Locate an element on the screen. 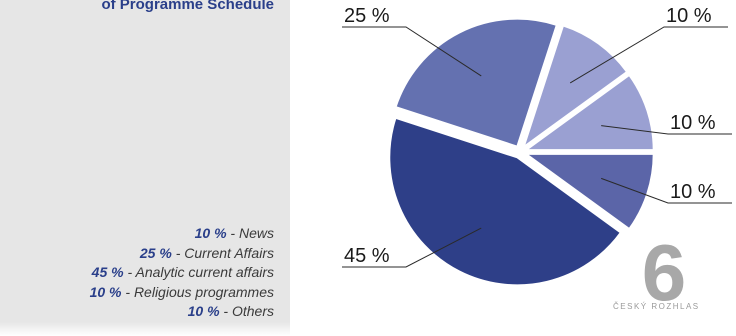 Image resolution: width=736 pixels, height=336 pixels. legend-item-label: Analytic current affairs is located at coordinates (205, 272).